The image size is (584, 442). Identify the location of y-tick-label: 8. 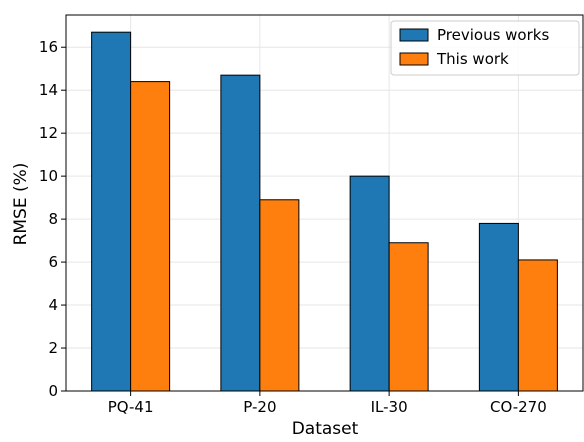
(53, 219).